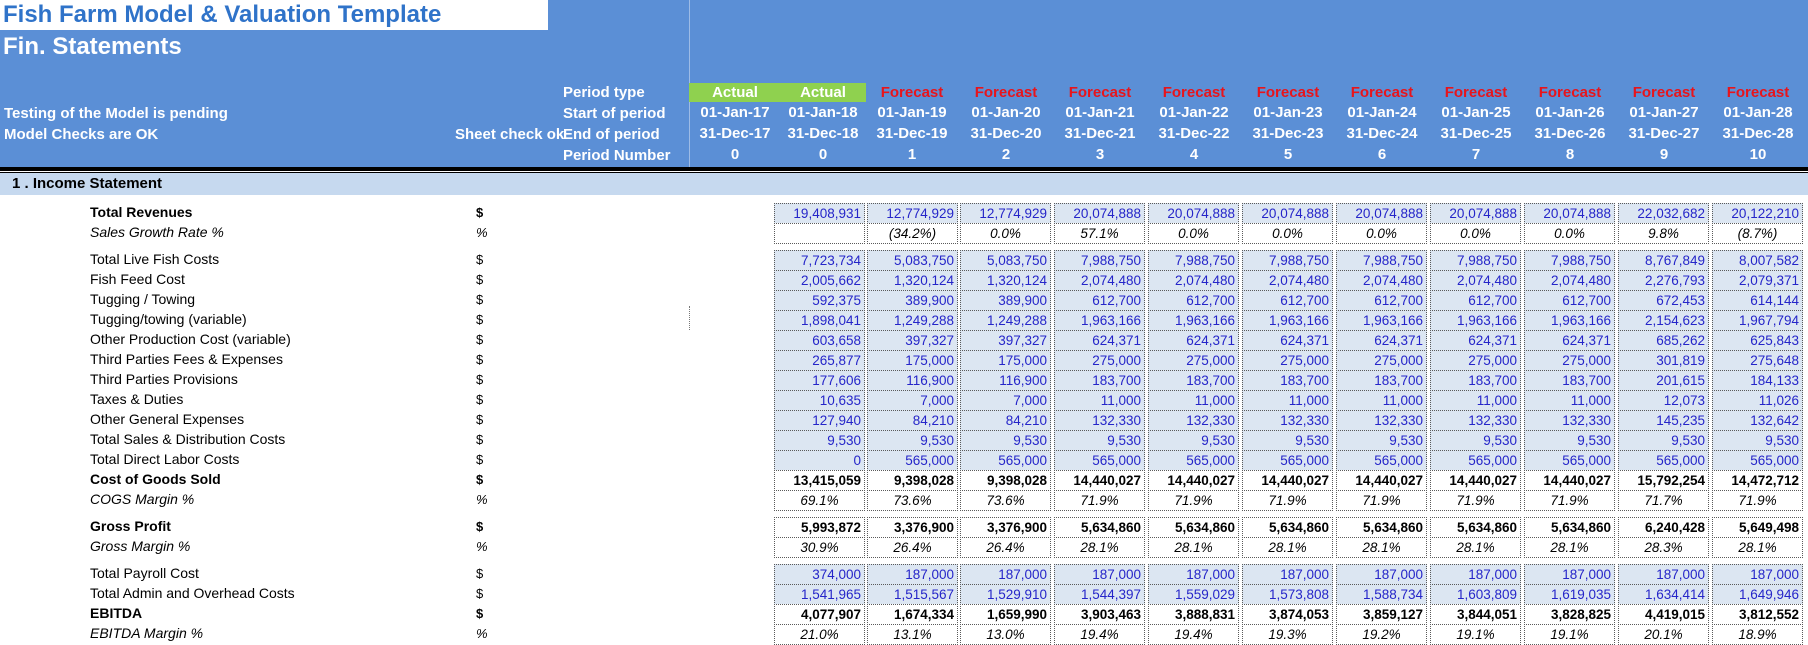  What do you see at coordinates (188, 439) in the screenshot?
I see `row-label: Total Sales & Distribution Costs` at bounding box center [188, 439].